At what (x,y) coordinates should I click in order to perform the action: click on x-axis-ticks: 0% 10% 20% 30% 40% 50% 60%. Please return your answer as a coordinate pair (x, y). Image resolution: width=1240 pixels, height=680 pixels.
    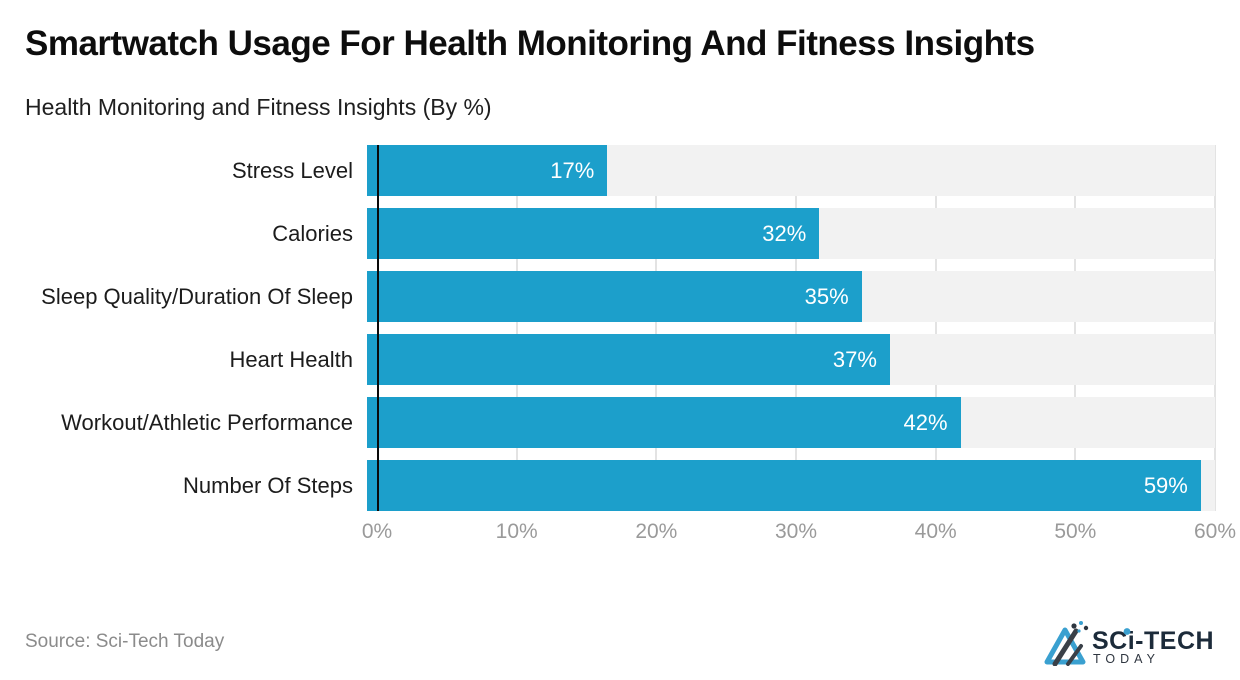
    Looking at the image, I should click on (799, 529).